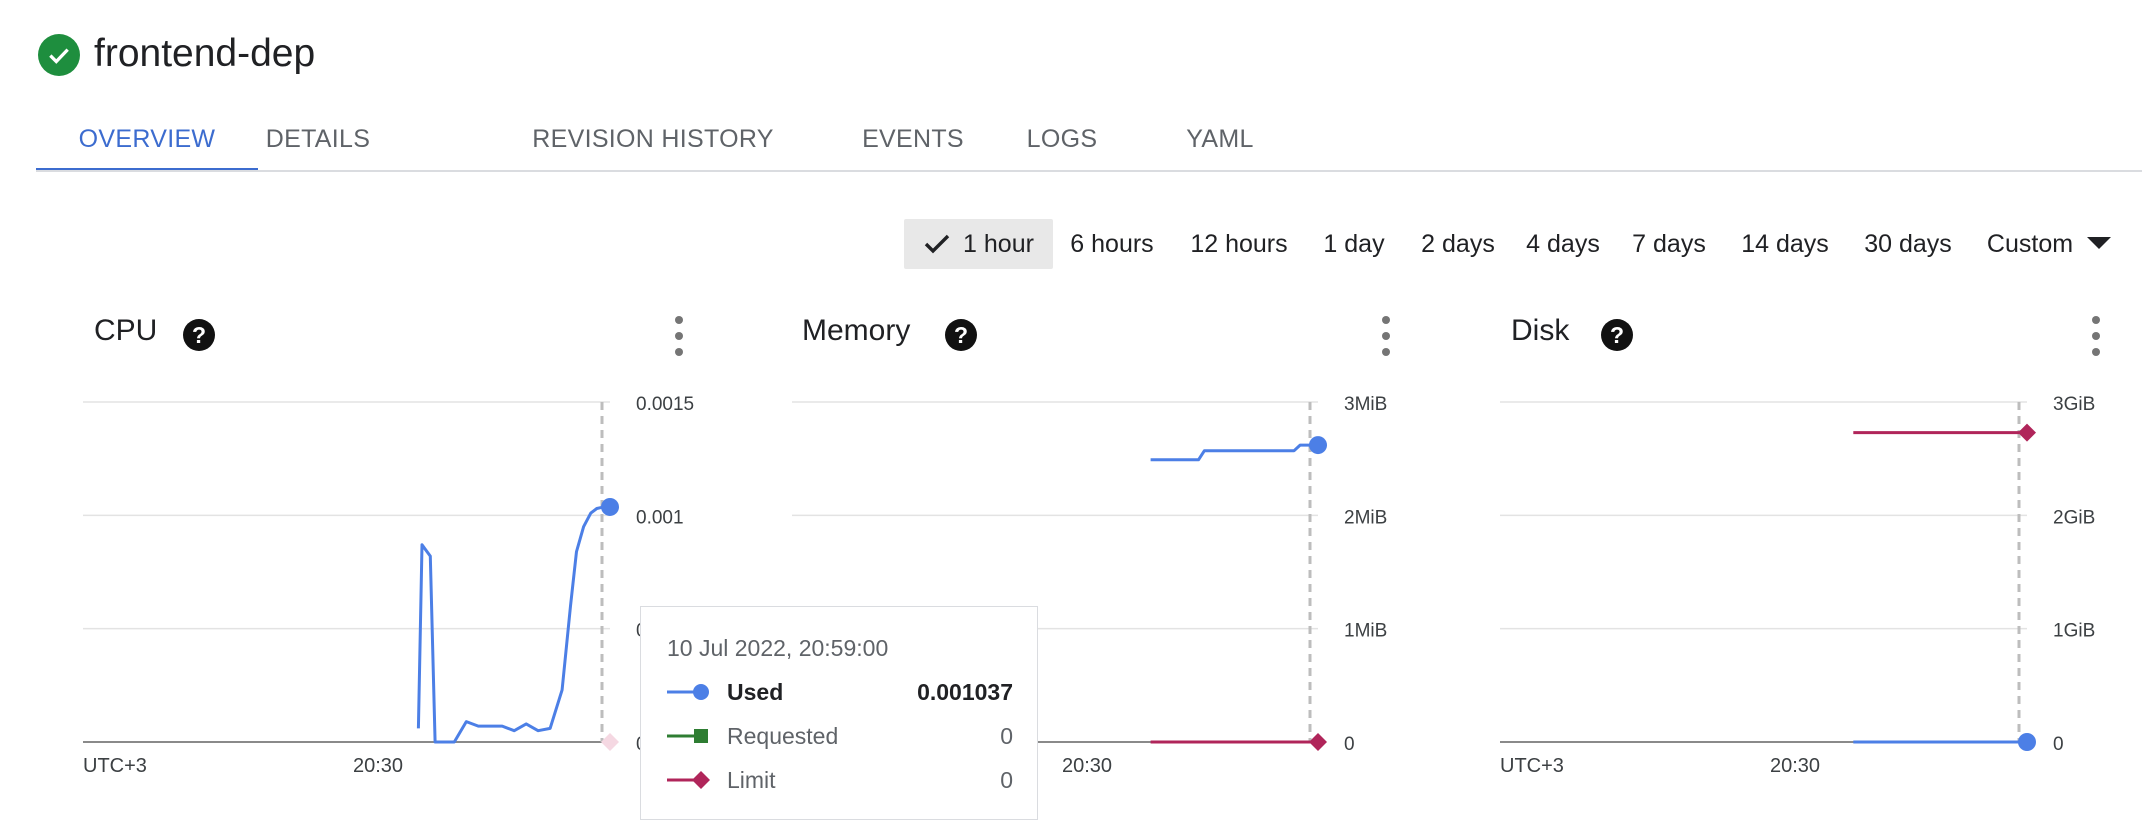  Describe the element at coordinates (205, 53) in the screenshot. I see `page-title: frontend-dep` at that location.